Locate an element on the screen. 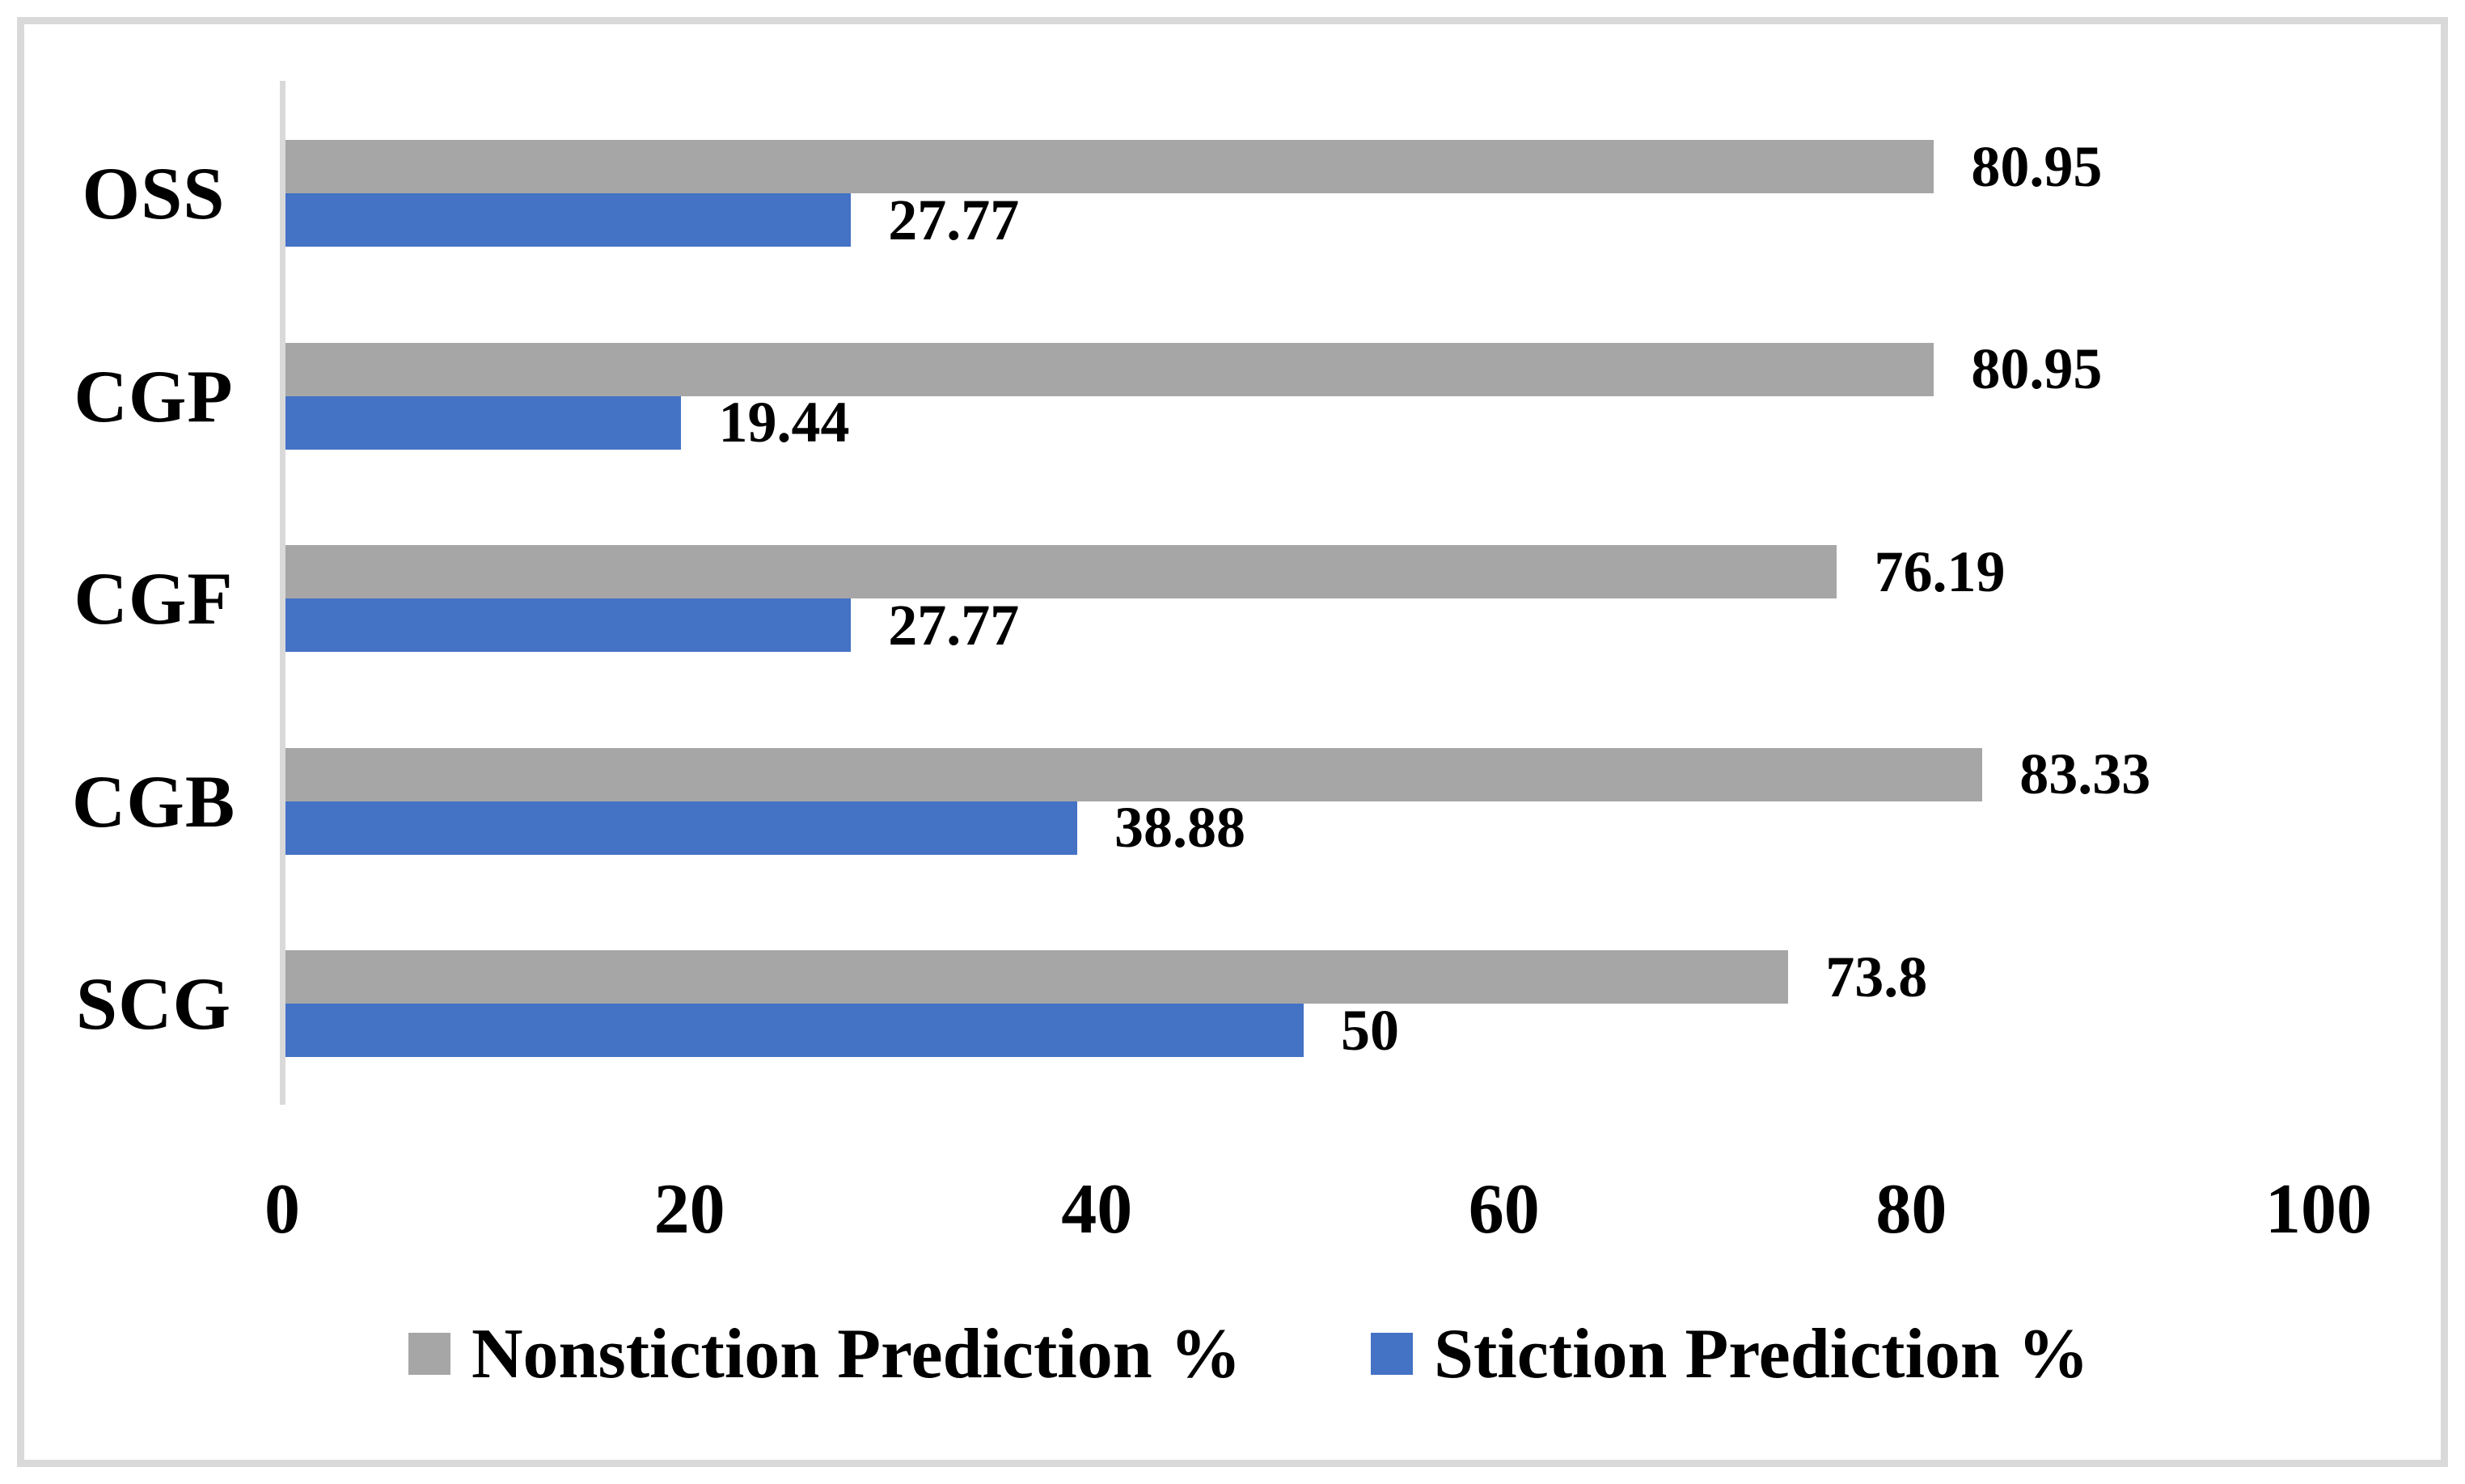 This screenshot has width=2465, height=1484. category-label-scg: SCG is located at coordinates (153, 1004).